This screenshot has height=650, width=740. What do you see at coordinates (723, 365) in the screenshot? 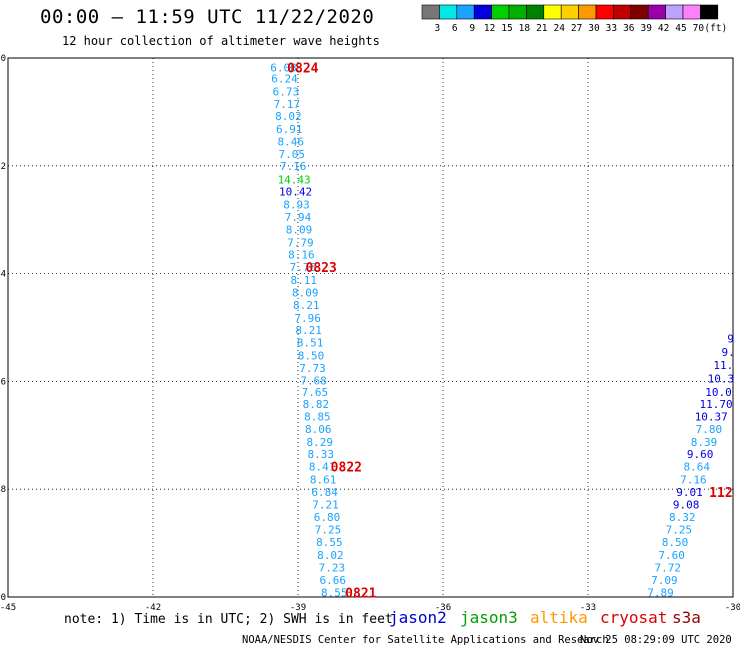
I see `wave-height-value: 11.` at bounding box center [723, 365].